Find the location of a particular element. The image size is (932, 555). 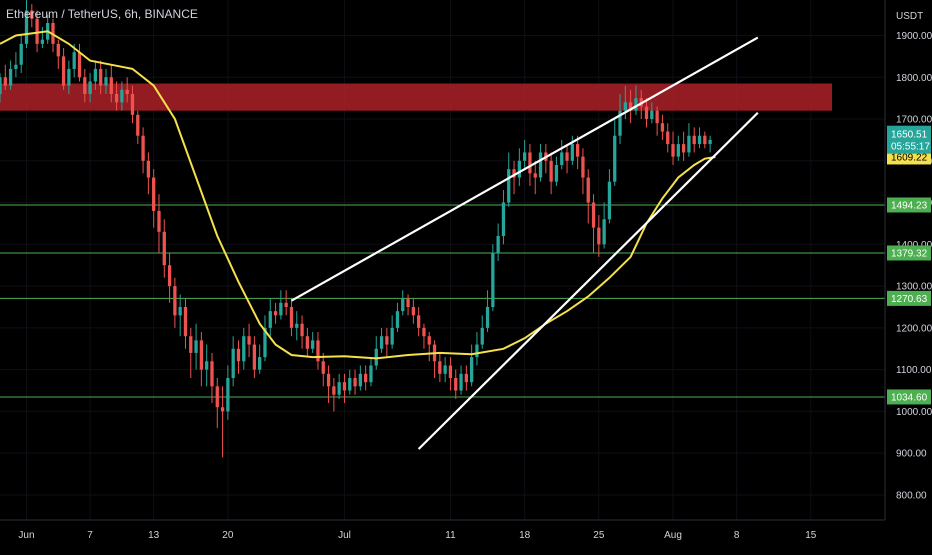

x-tick-label: Jun is located at coordinates (26, 535).